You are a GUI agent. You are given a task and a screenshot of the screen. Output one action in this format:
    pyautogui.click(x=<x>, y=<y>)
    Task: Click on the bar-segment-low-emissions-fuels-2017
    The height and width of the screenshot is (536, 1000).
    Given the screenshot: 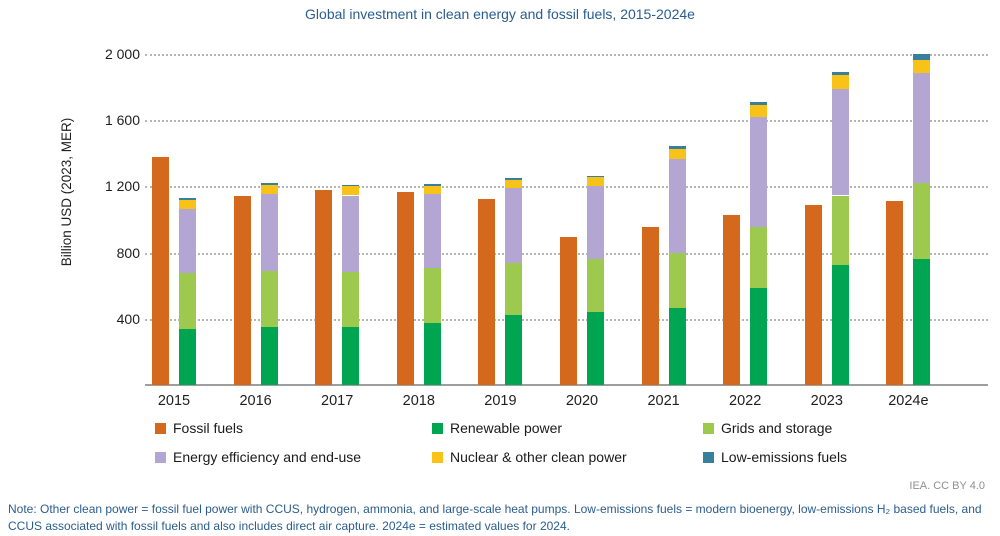 What is the action you would take?
    pyautogui.click(x=351, y=185)
    